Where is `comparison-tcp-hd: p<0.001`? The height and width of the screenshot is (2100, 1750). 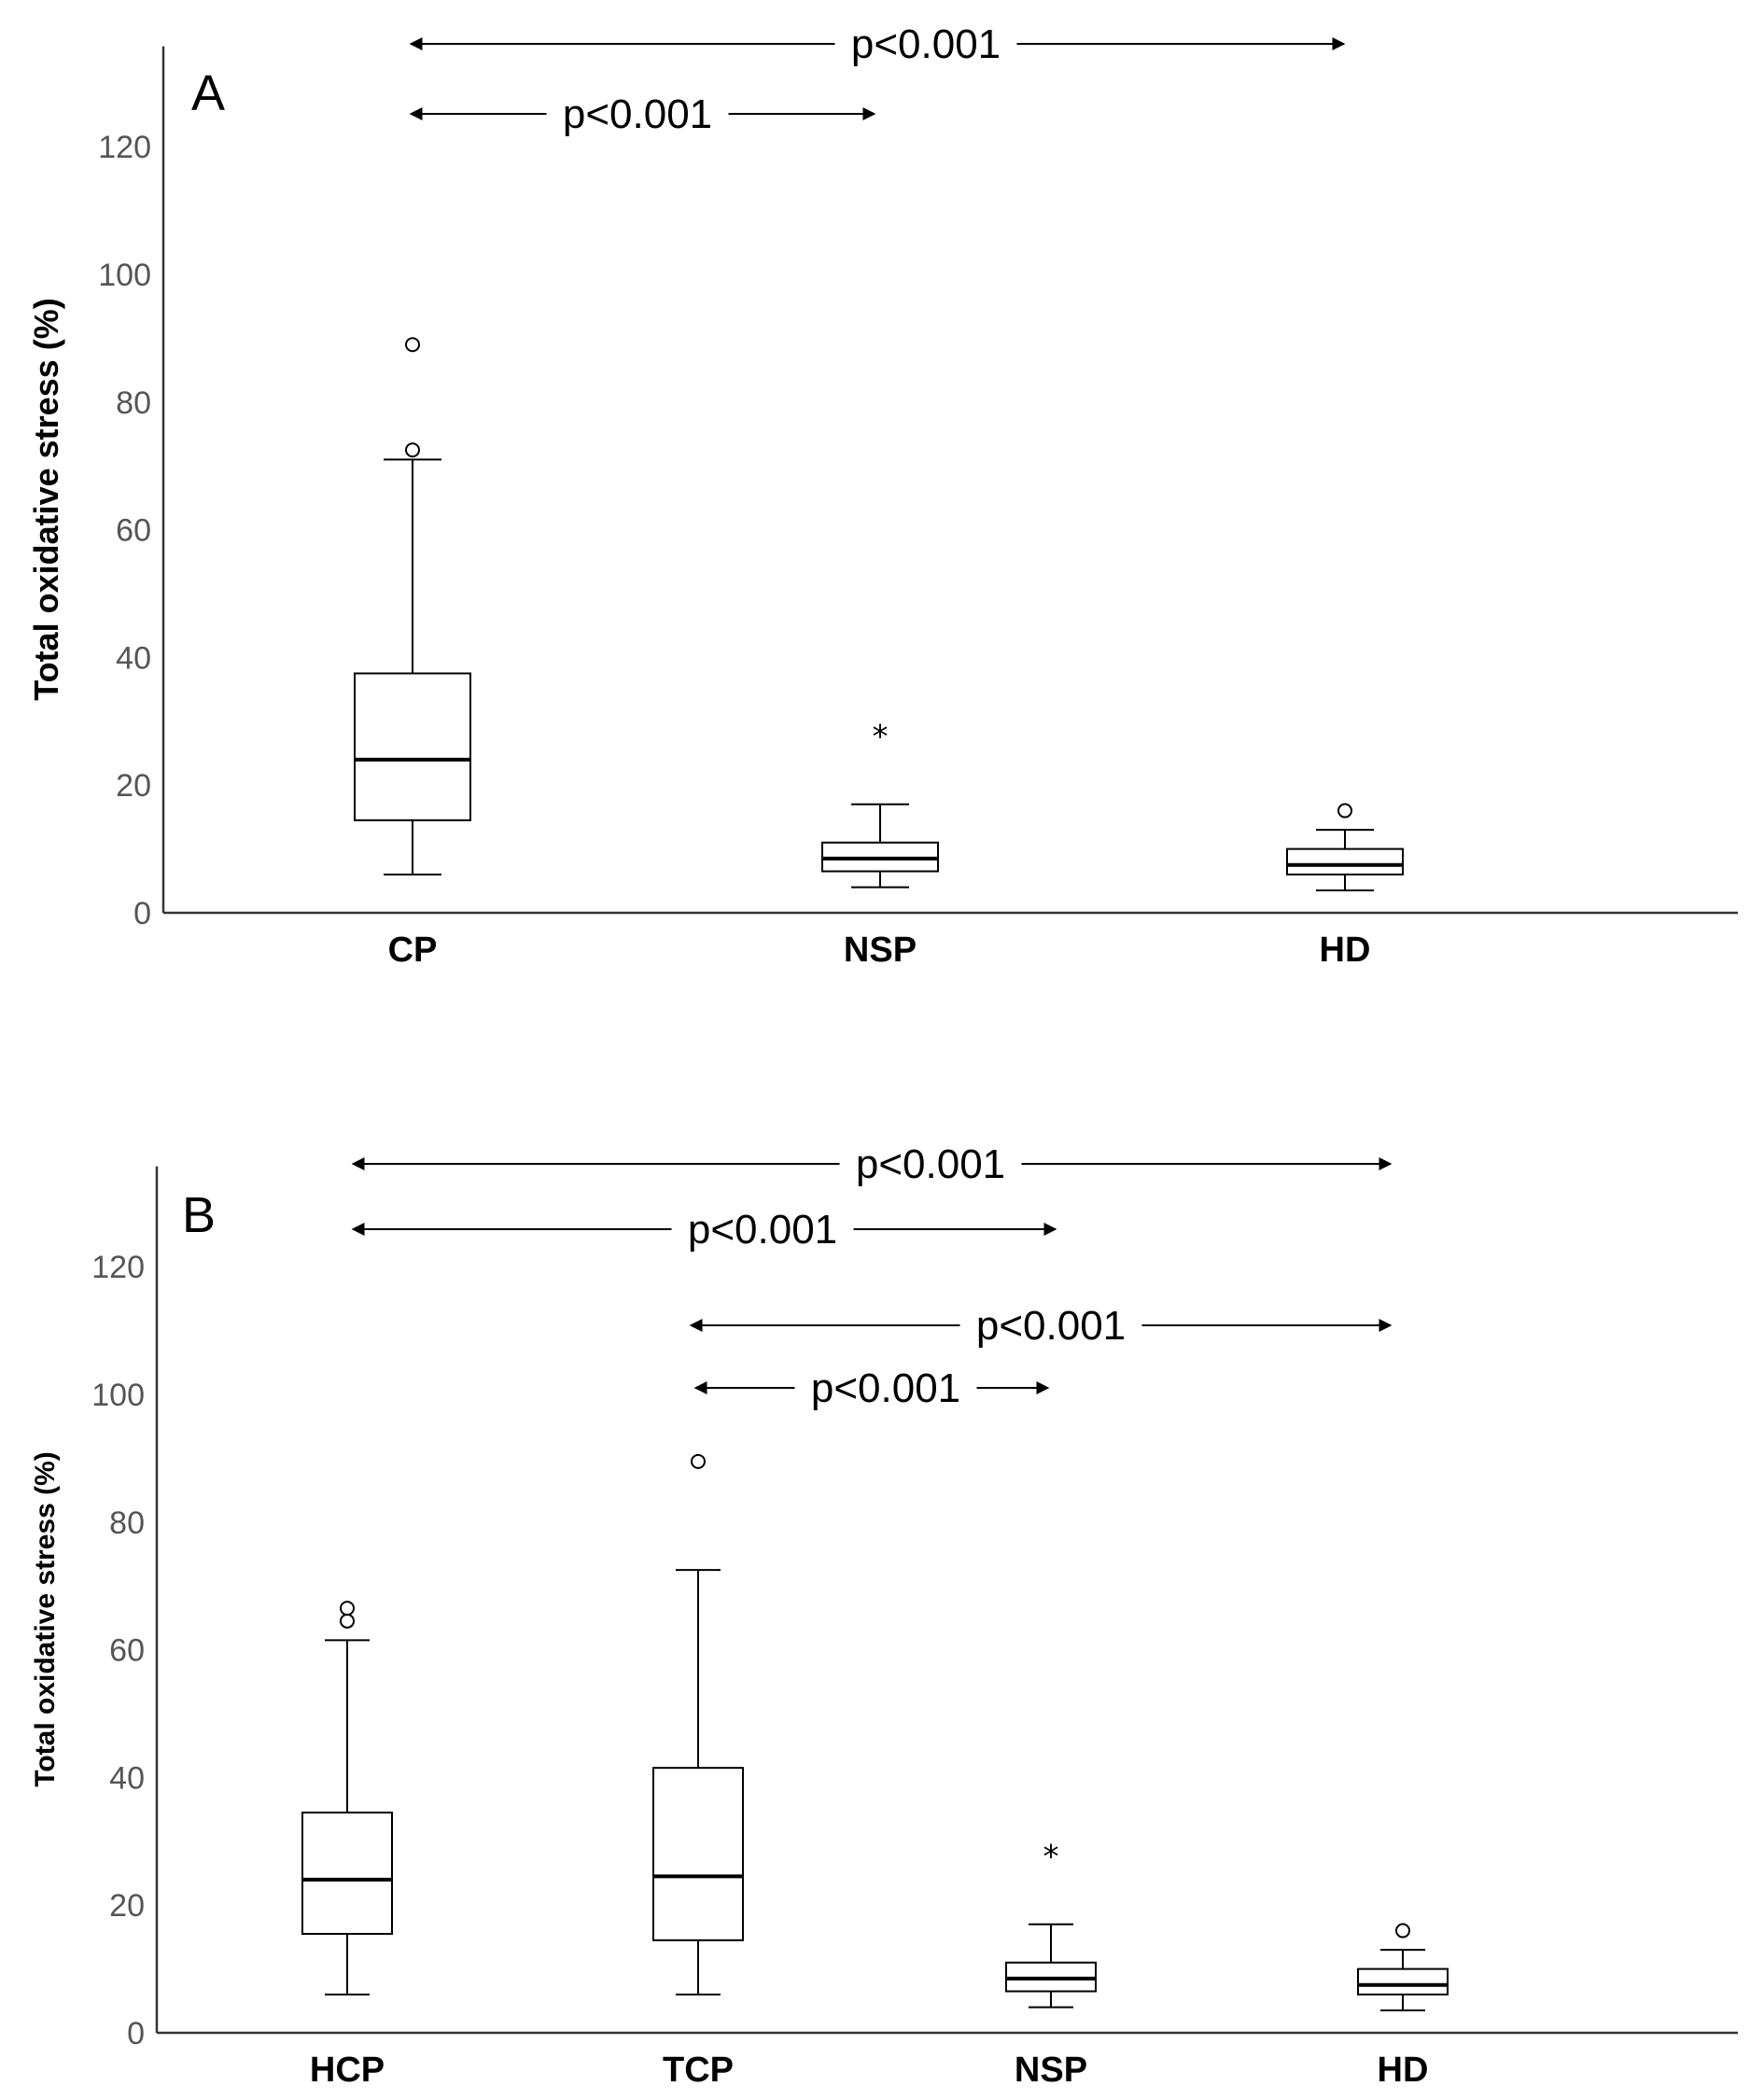 comparison-tcp-hd: p<0.001 is located at coordinates (1041, 1326).